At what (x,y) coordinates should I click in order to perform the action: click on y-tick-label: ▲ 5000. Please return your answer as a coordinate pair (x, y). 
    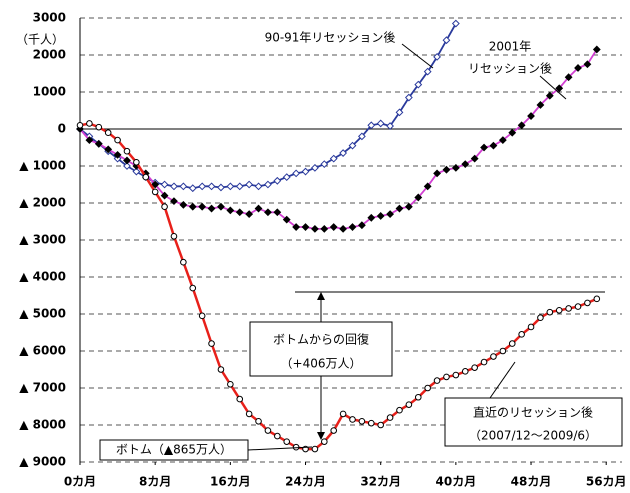
    Looking at the image, I should click on (42, 314).